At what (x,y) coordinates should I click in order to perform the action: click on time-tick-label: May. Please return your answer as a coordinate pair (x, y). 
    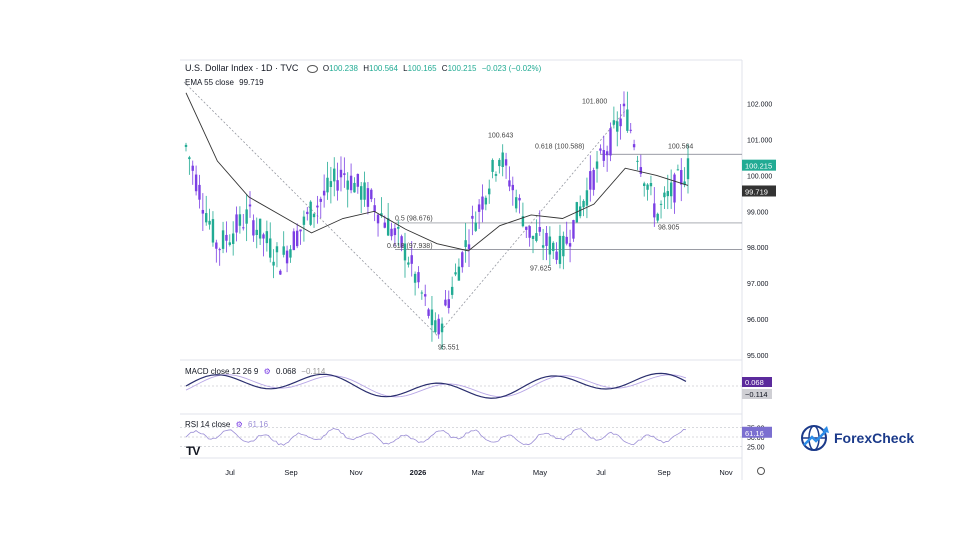
    Looking at the image, I should click on (540, 472).